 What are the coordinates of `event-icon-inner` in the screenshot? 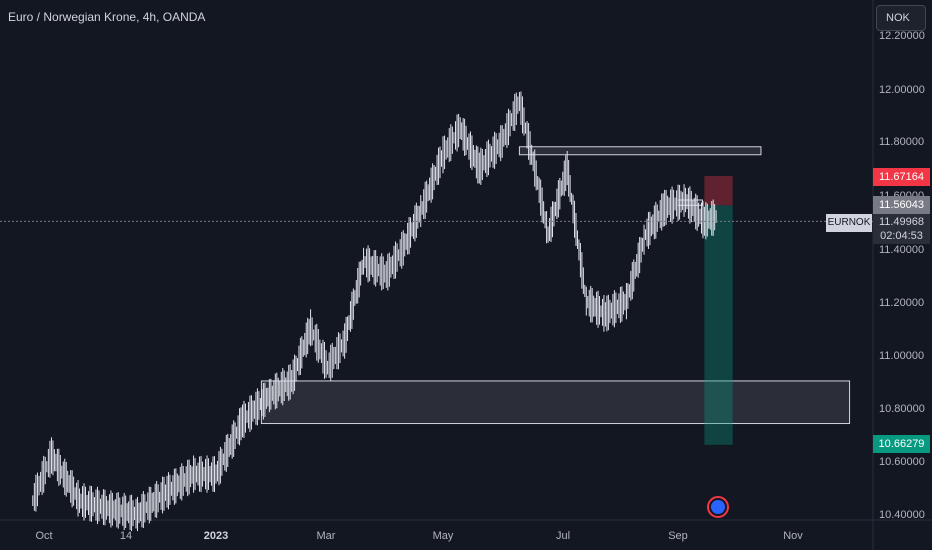 It's located at (718, 507).